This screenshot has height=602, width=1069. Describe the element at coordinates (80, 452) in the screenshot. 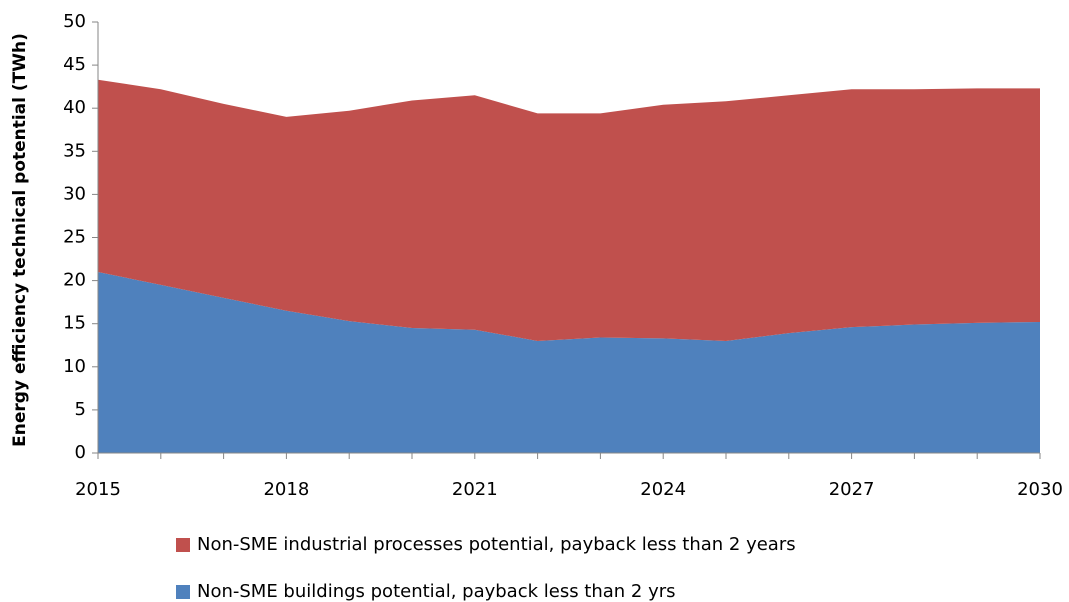

I see `y-tick-label: 0` at that location.